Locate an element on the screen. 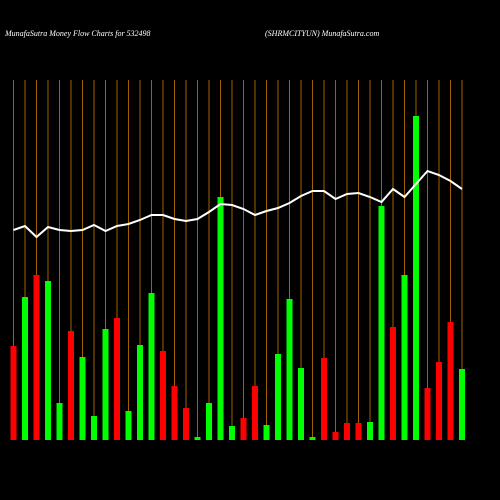  chart-subtitle: (SHRMCITYUN) MunafaSutra.com is located at coordinates (322, 33).